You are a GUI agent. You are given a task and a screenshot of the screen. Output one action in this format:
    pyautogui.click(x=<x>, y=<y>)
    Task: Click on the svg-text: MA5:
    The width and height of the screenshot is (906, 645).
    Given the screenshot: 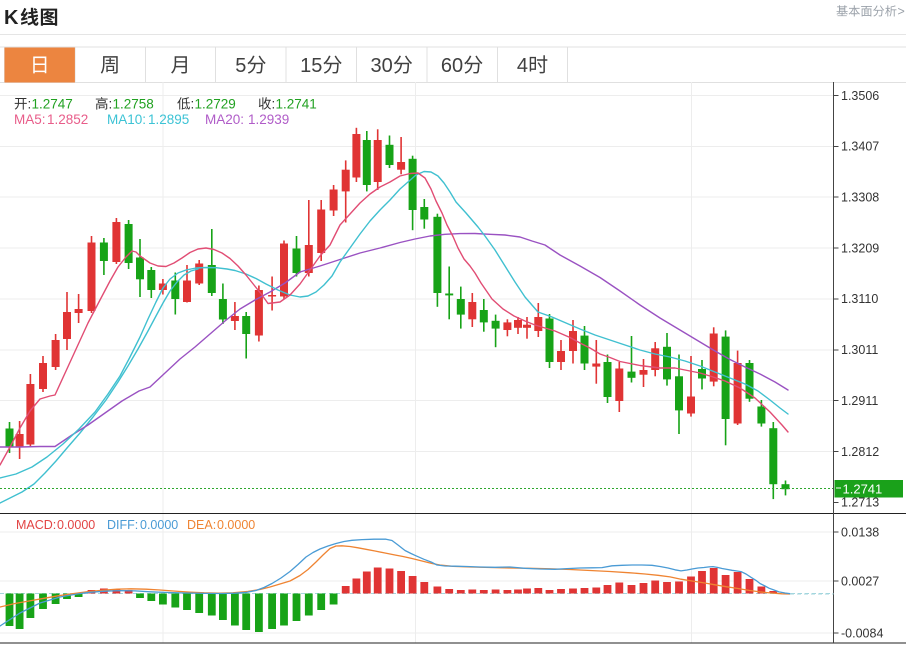 What is the action you would take?
    pyautogui.click(x=30, y=119)
    